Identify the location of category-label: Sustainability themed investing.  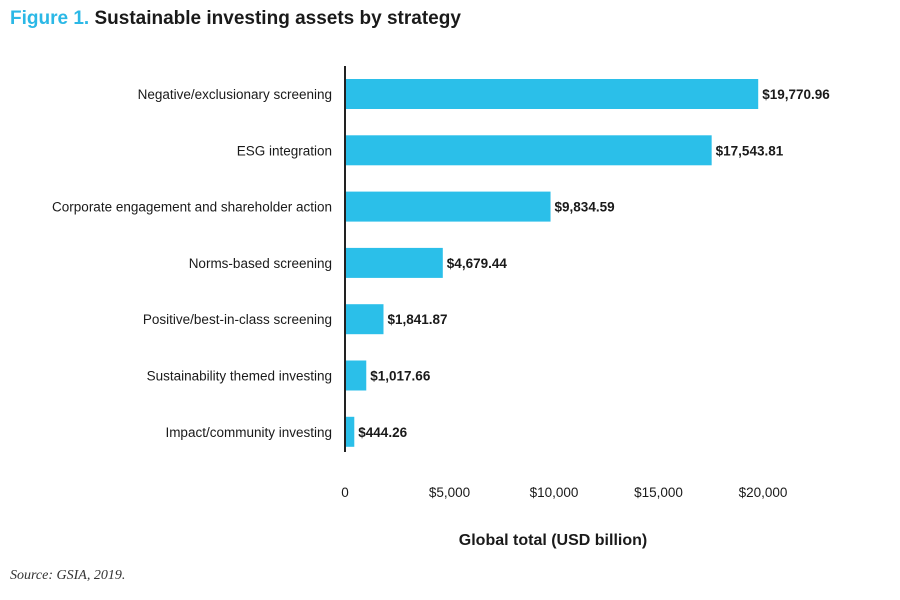
(239, 376).